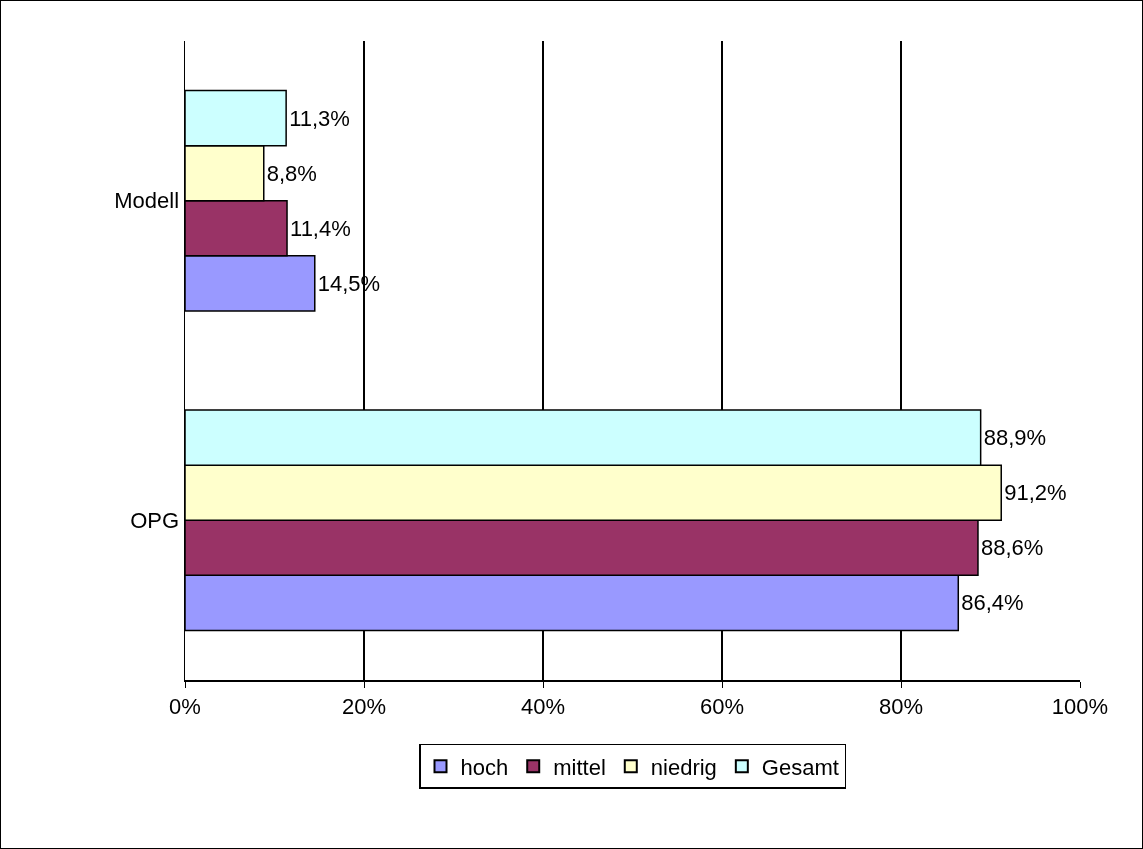 This screenshot has height=849, width=1143. I want to click on y-tick-label: Modell, so click(147, 201).